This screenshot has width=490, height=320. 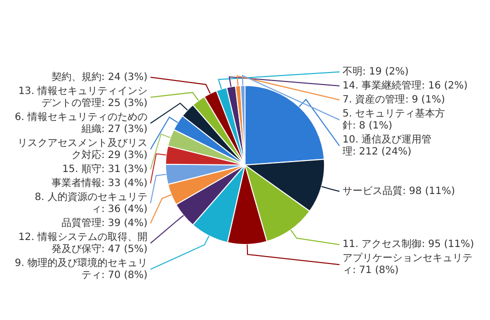 I want to click on slice-label: 12. 情報システムの取得、開発及び保守: 47 (5%), so click(x=83, y=242).